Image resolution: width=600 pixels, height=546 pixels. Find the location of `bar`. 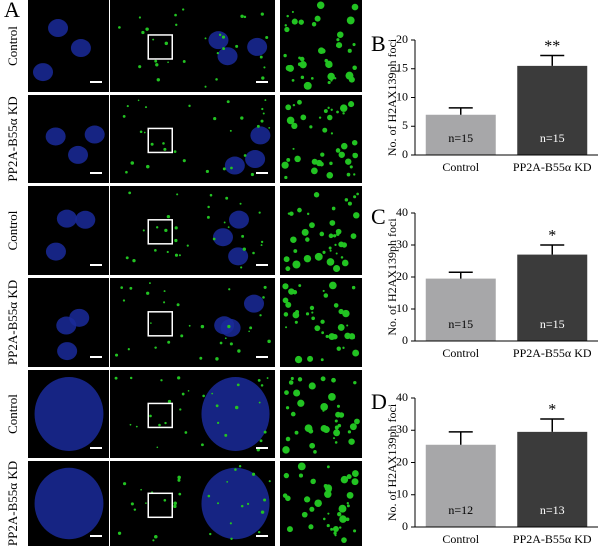

bar is located at coordinates (460, 309).